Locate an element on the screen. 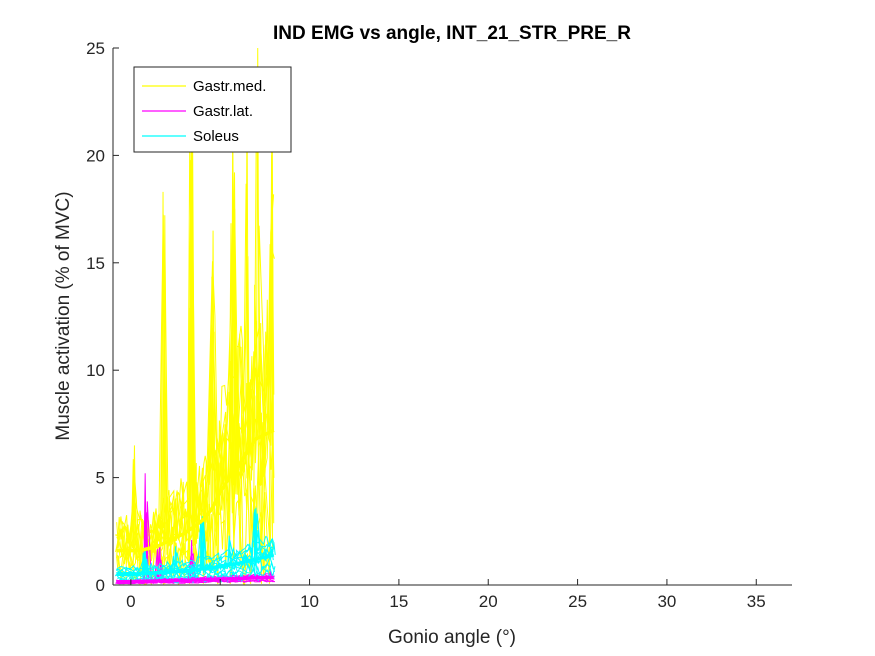 The image size is (875, 656). trial-trace-gastr-lat is located at coordinates (195, 566).